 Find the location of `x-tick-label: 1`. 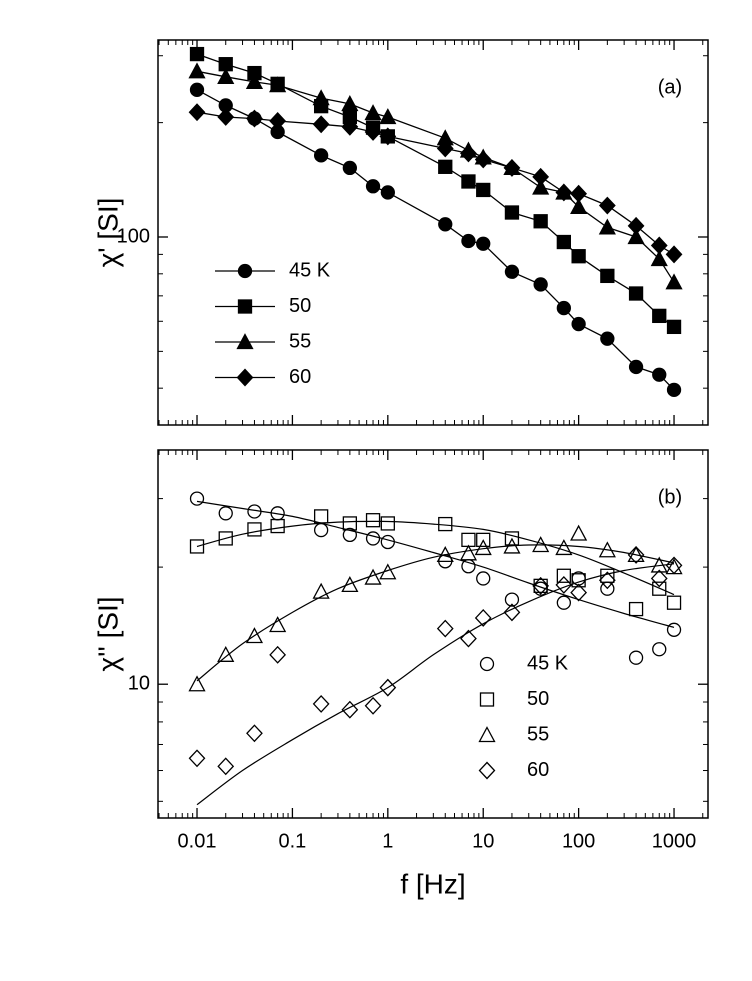

x-tick-label: 1 is located at coordinates (387, 841).